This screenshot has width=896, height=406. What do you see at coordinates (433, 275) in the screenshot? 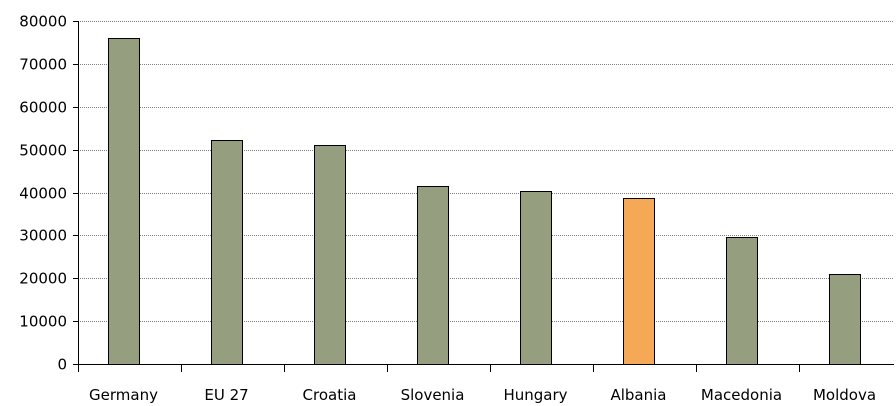
I see `bar-slovenia` at bounding box center [433, 275].